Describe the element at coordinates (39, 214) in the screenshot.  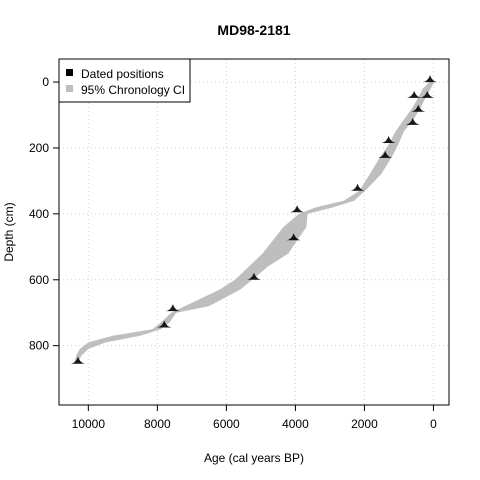
I see `y-tick-label: 400` at that location.